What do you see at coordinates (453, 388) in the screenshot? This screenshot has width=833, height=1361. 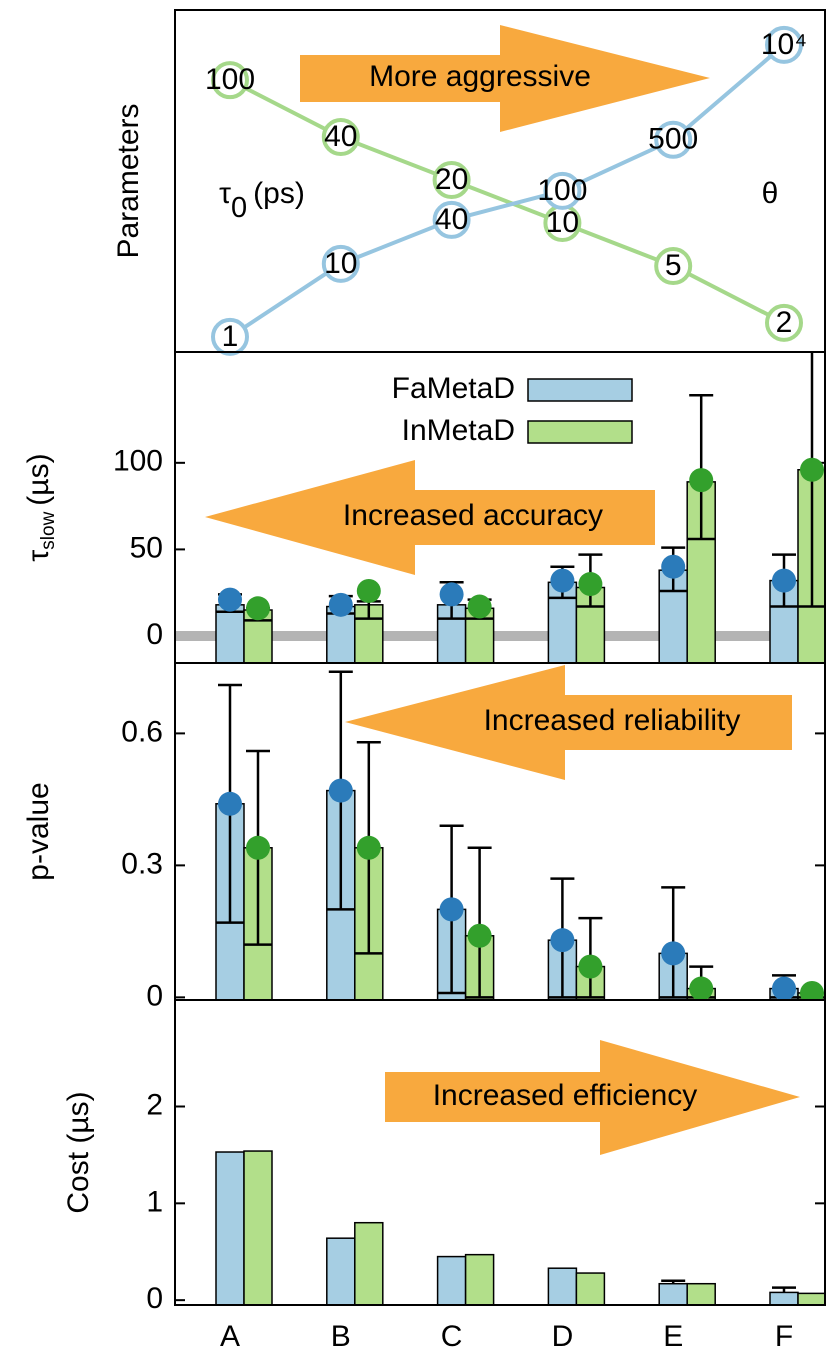 I see `legend-label: FaMetaD` at bounding box center [453, 388].